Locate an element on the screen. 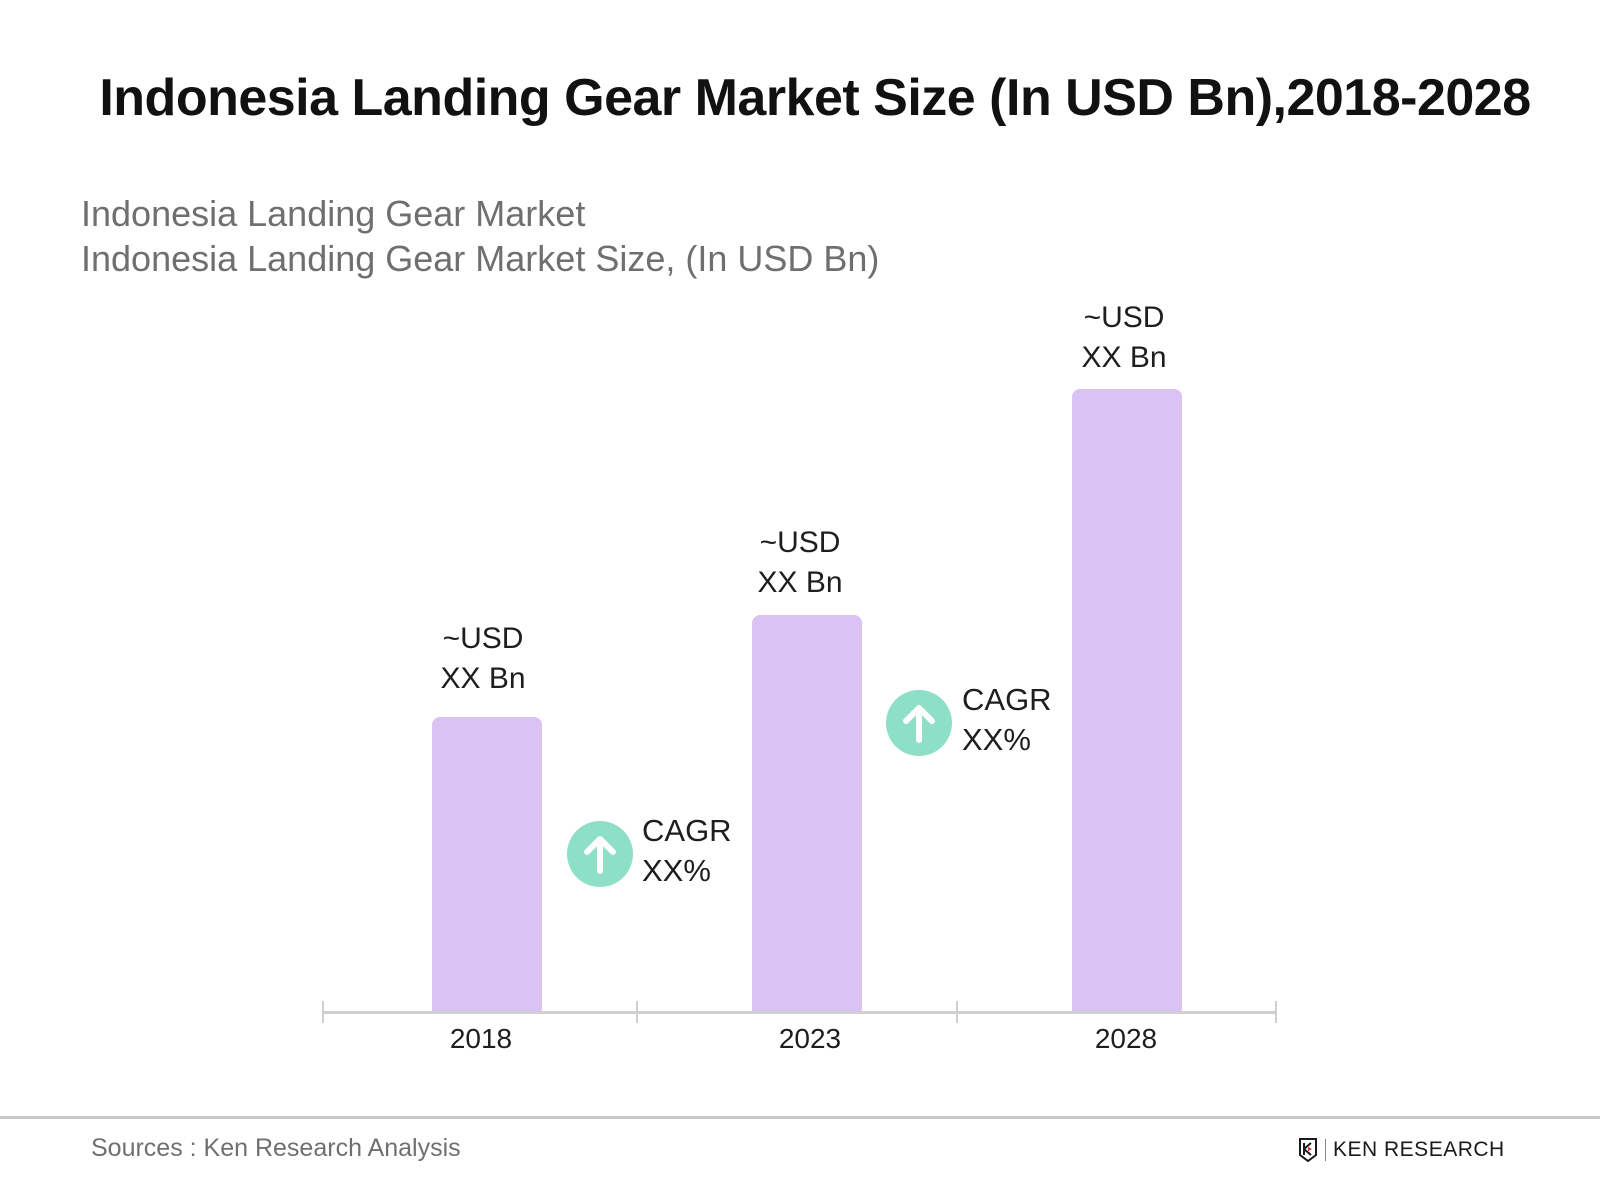 This screenshot has width=1600, height=1200. bar-2018 is located at coordinates (487, 864).